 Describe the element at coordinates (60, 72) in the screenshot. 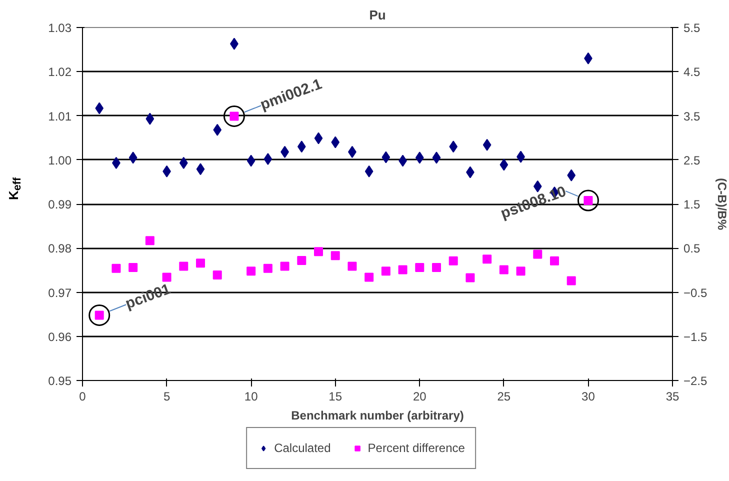

I see `y-tick-label: 1.02` at that location.